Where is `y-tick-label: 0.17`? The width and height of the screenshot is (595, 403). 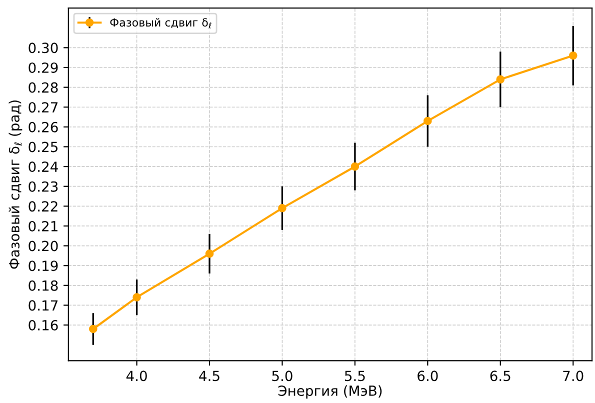
y-tick-label: 0.17 is located at coordinates (43, 305).